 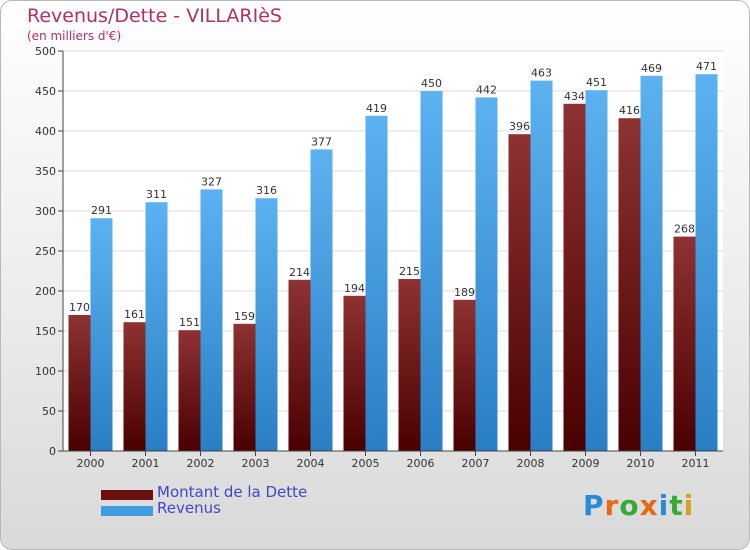 I want to click on data-label: 268, so click(x=684, y=229).